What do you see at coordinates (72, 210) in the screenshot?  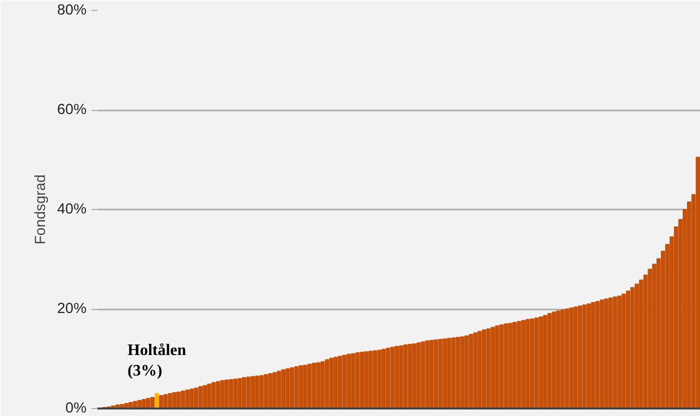 I see `y-tick-label: 40%` at bounding box center [72, 210].